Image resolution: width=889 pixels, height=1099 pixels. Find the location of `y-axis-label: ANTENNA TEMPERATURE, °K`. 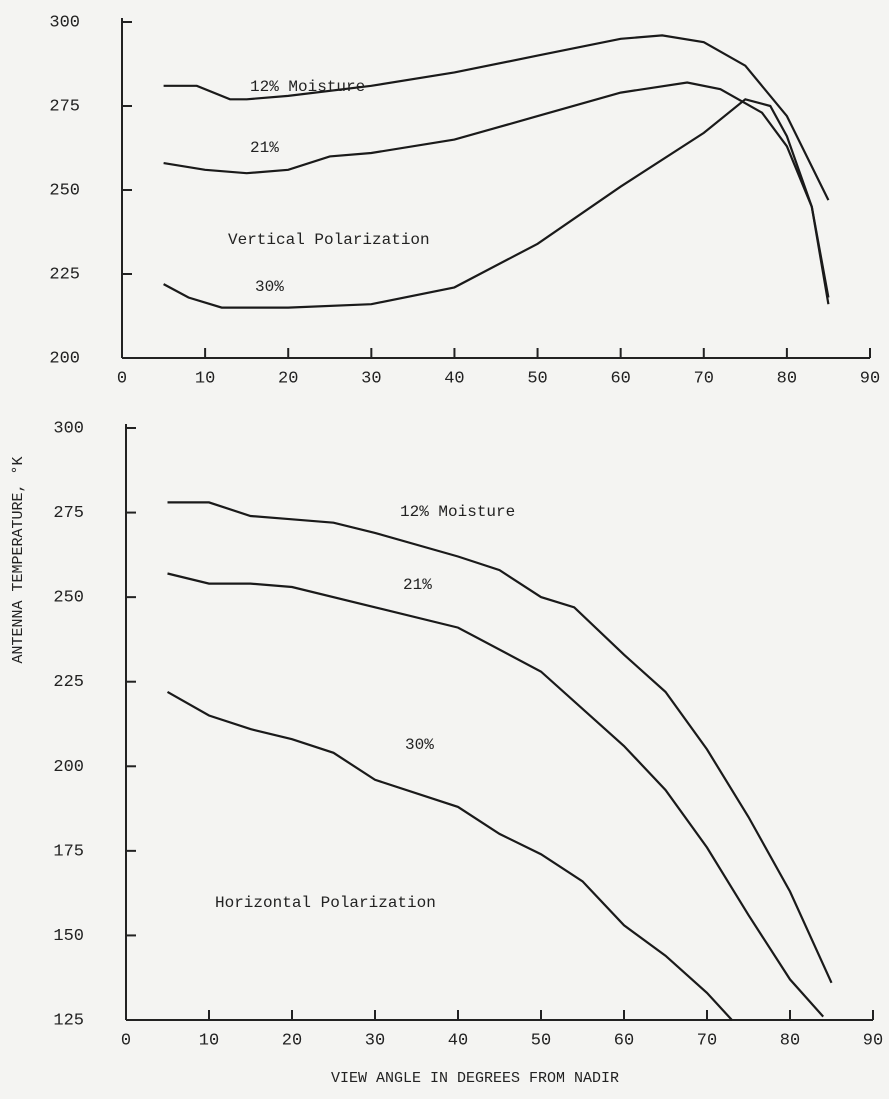

y-axis-label: ANTENNA TEMPERATURE, °K is located at coordinates (18, 559).